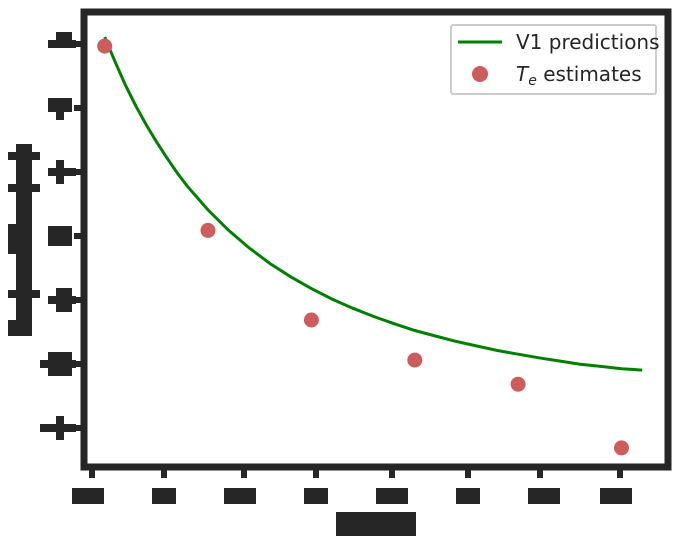  Describe the element at coordinates (480, 74) in the screenshot. I see `legend-swatch-dot` at that location.